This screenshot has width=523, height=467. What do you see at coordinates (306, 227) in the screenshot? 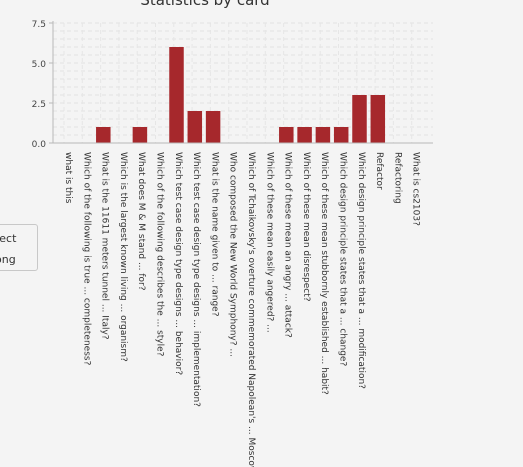
I see `x-tick-label: Which of these mean disrespect?` at bounding box center [306, 227].